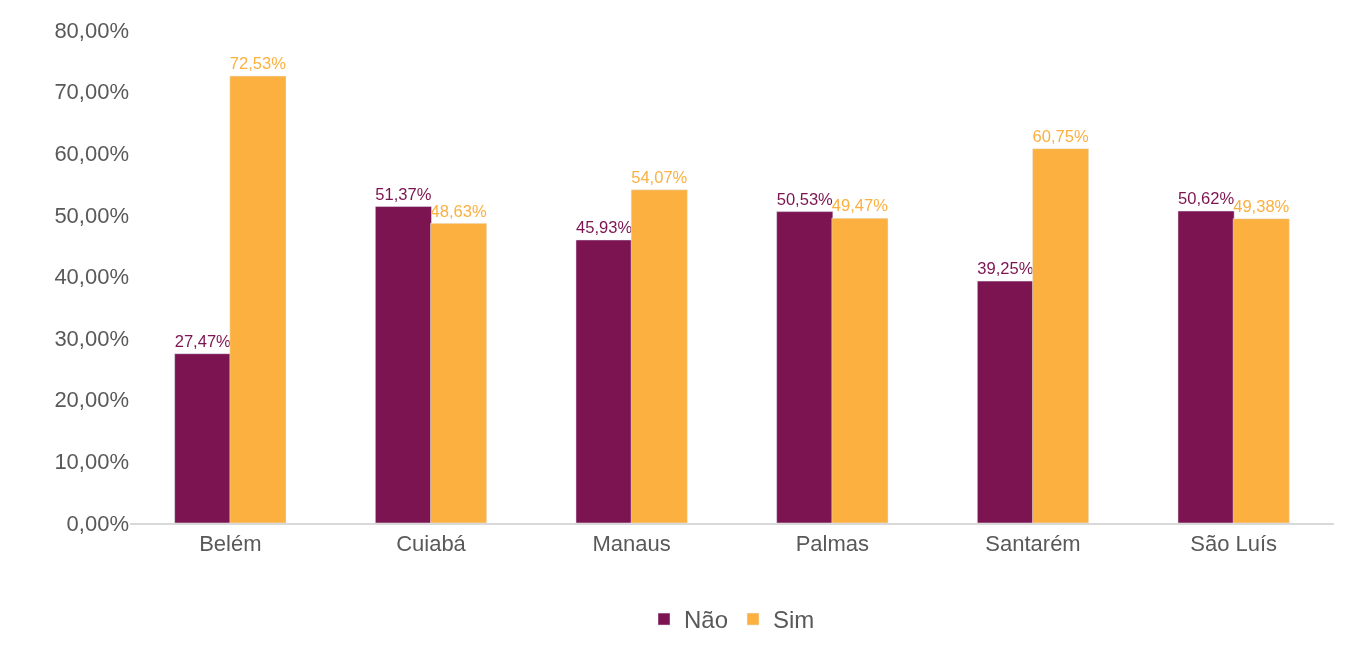  I want to click on x-tick-label: Manaus, so click(631, 544).